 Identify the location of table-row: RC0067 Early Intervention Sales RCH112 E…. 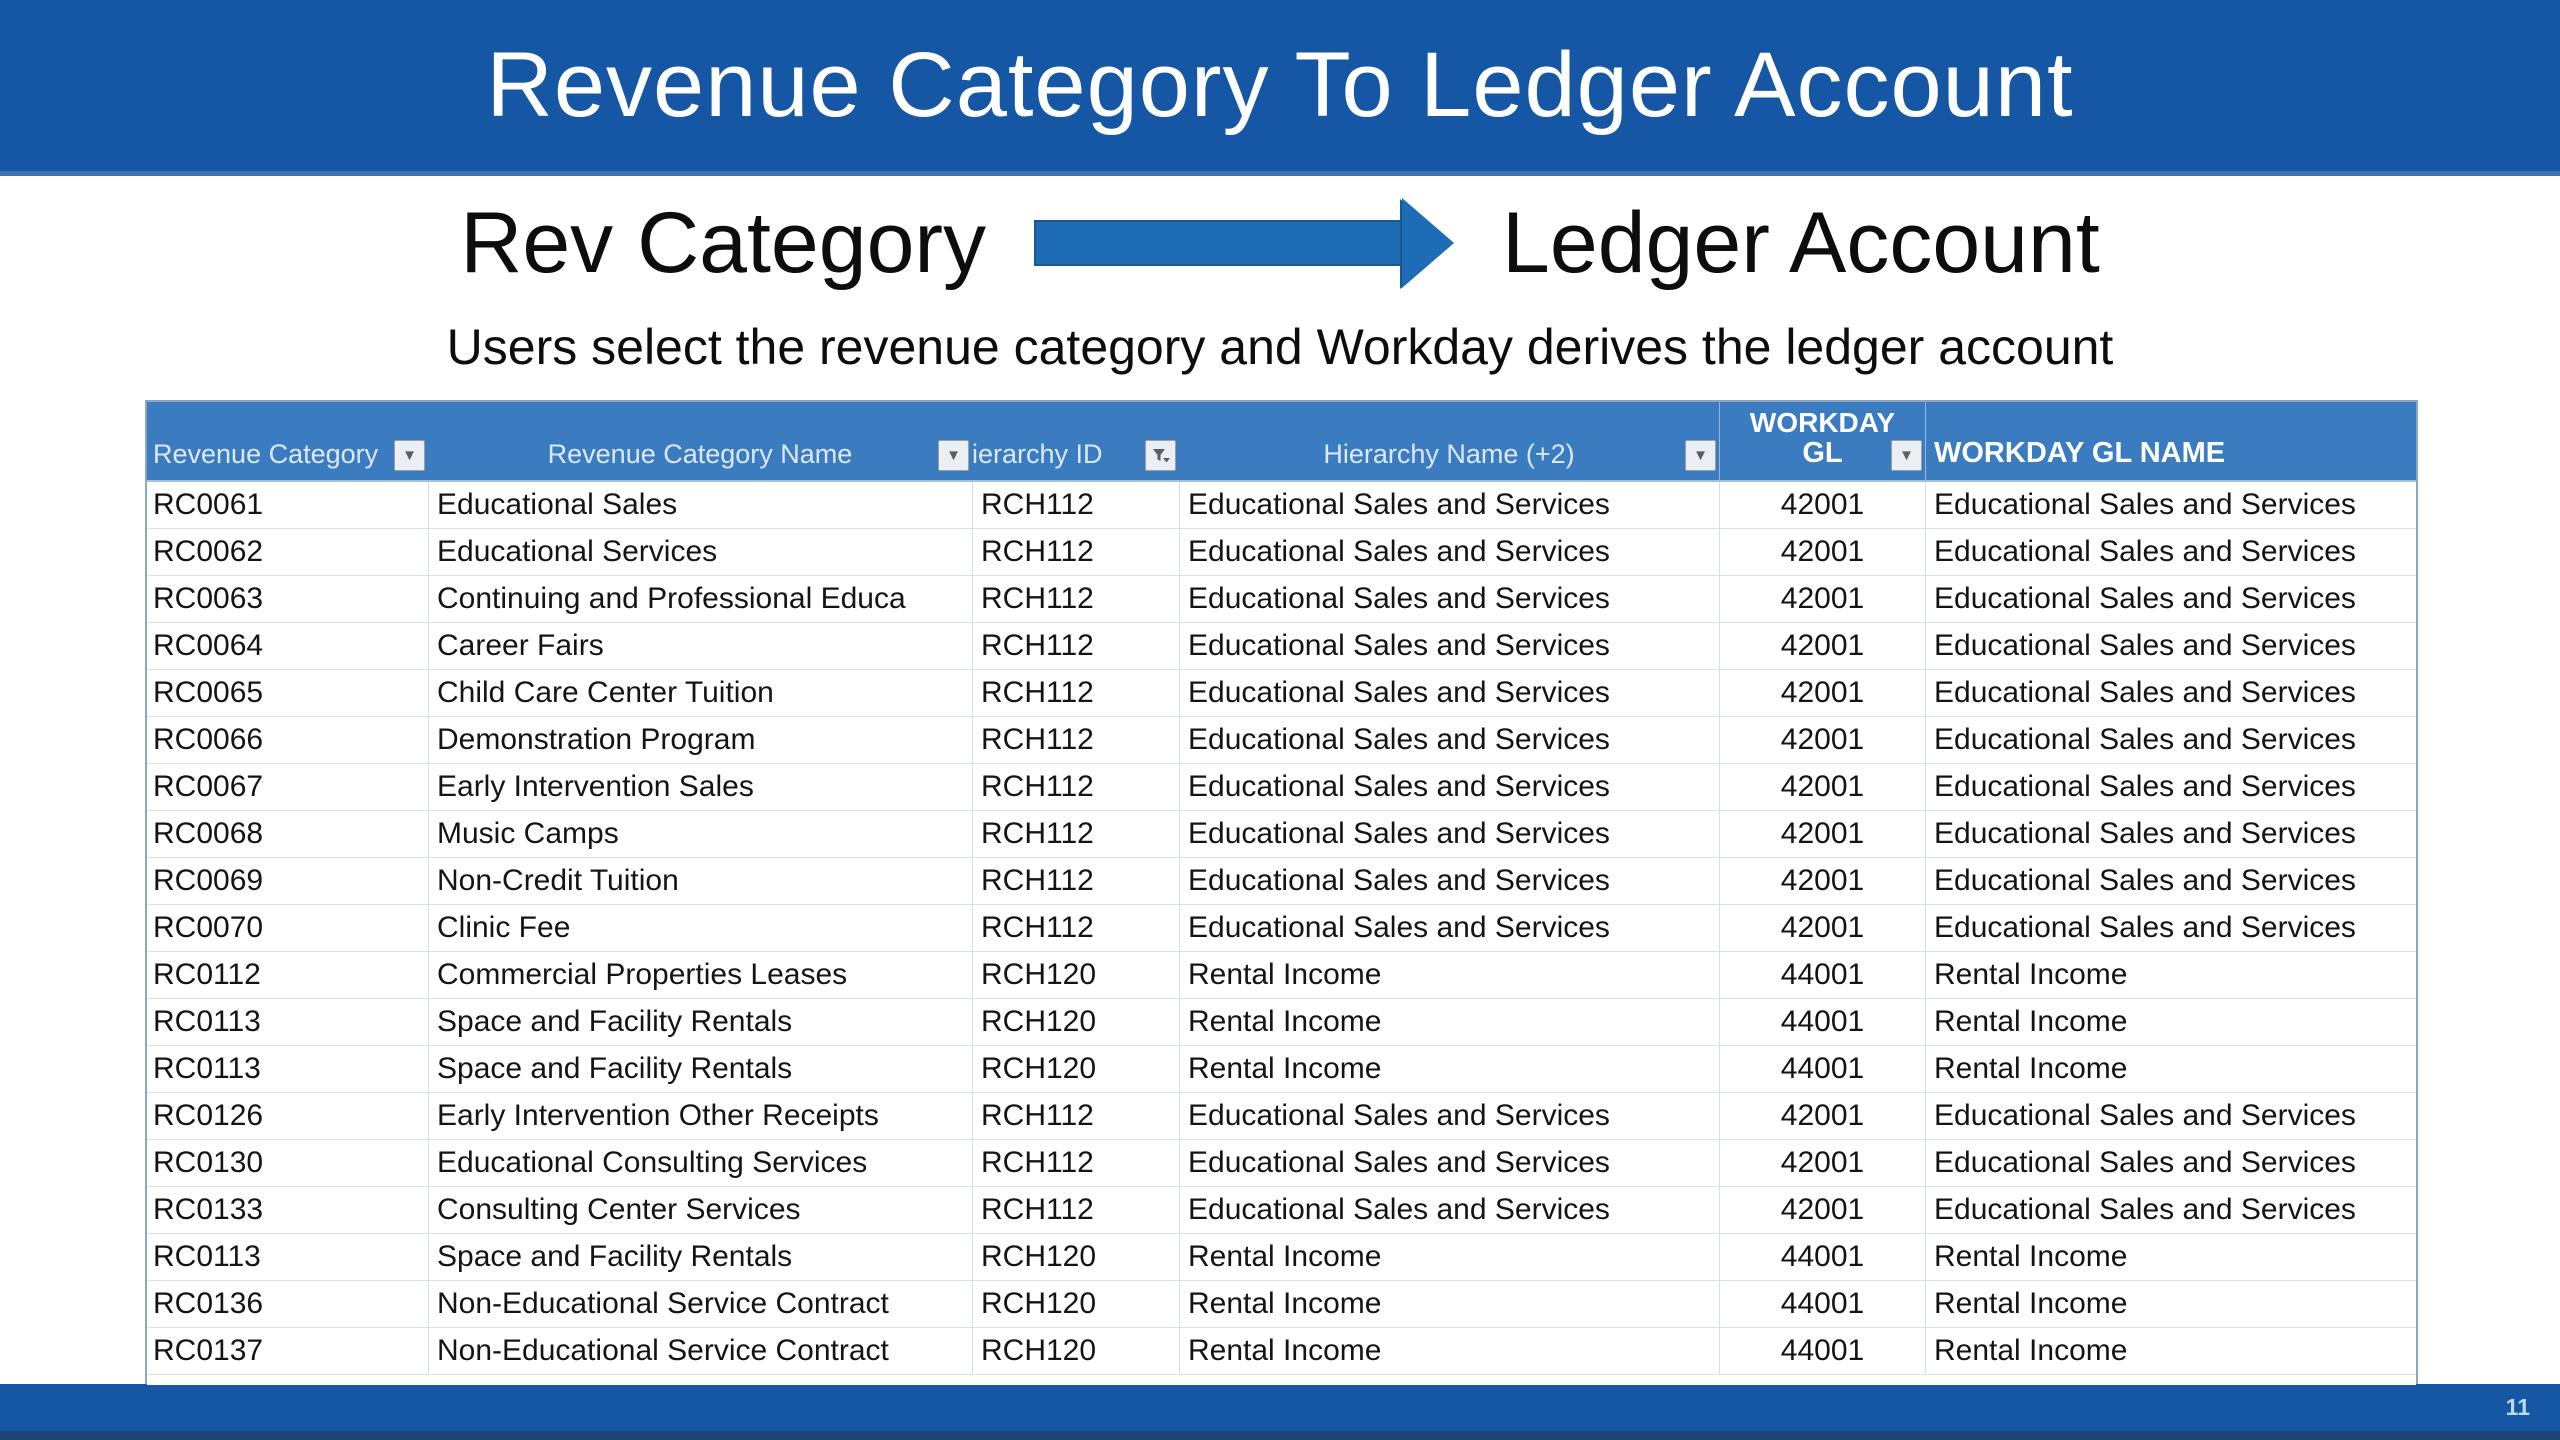
(1281, 787).